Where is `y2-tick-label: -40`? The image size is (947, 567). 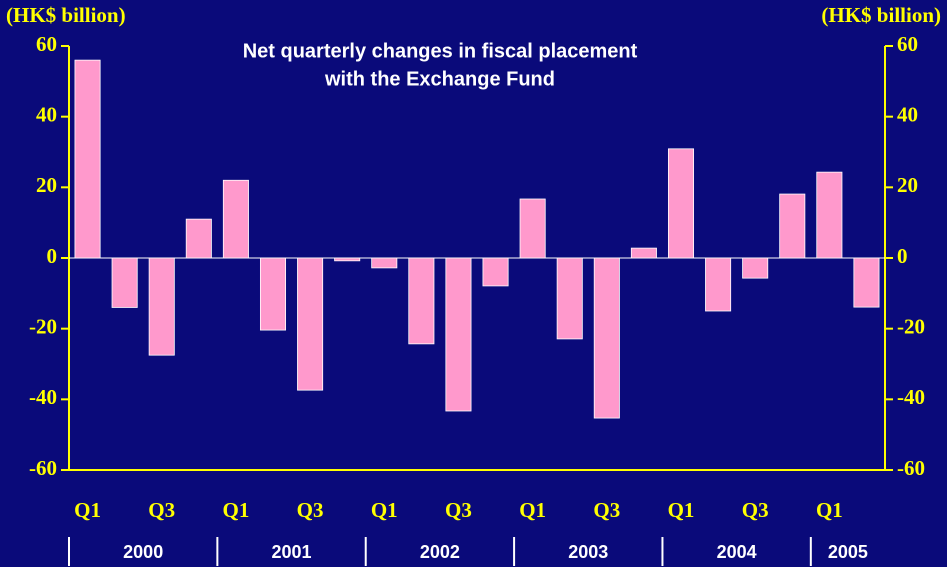 y2-tick-label: -40 is located at coordinates (911, 397).